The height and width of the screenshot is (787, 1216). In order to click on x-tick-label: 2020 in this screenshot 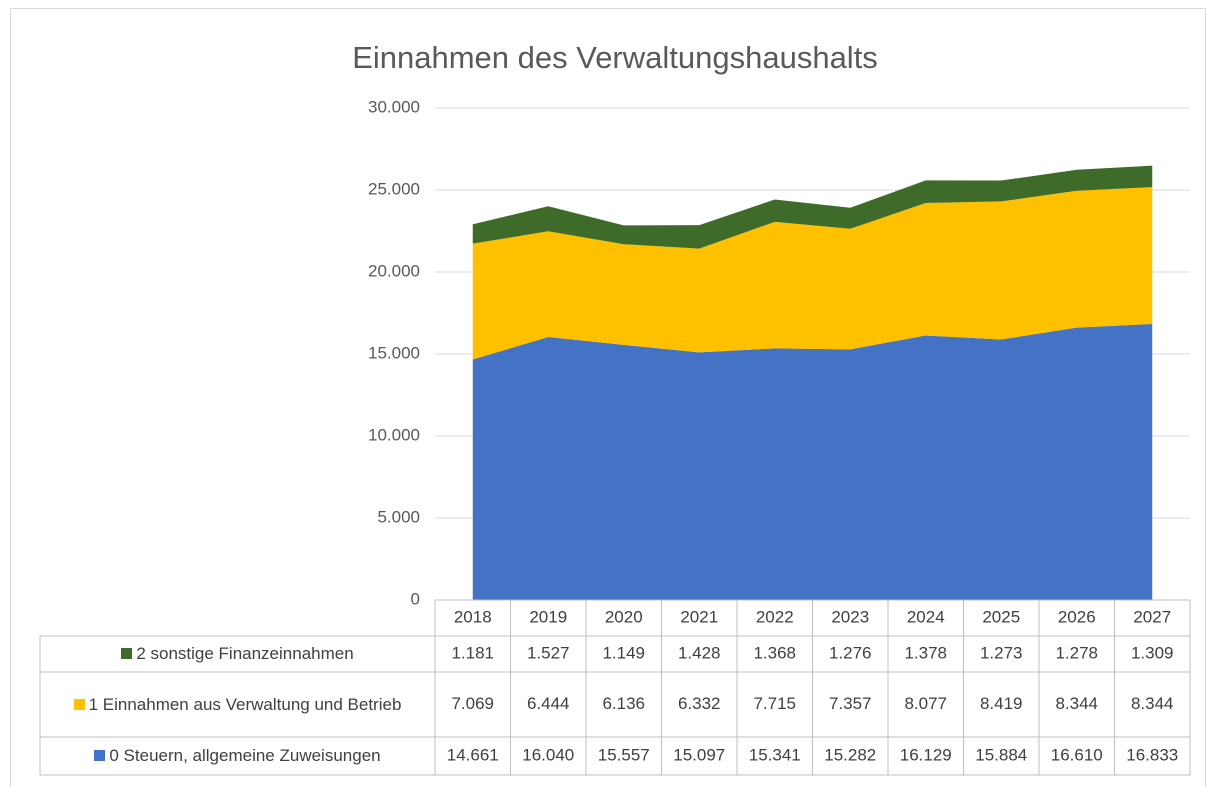, I will do `click(624, 616)`.